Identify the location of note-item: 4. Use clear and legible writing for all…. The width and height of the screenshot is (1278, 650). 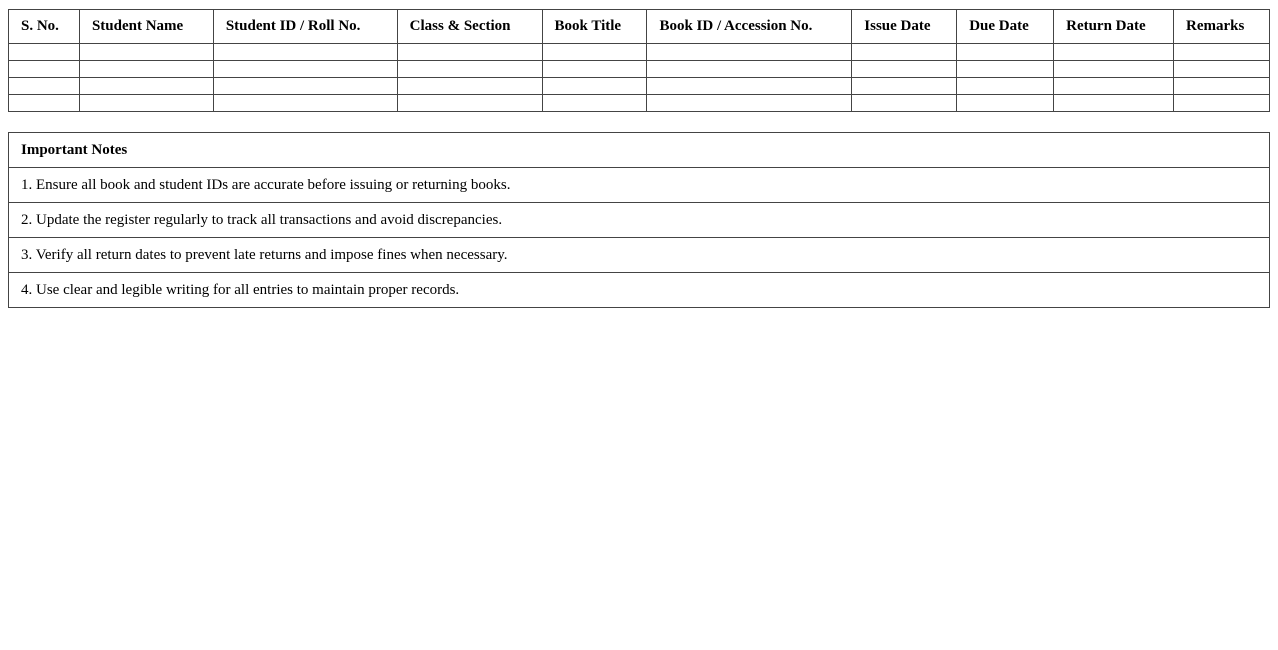
(639, 290).